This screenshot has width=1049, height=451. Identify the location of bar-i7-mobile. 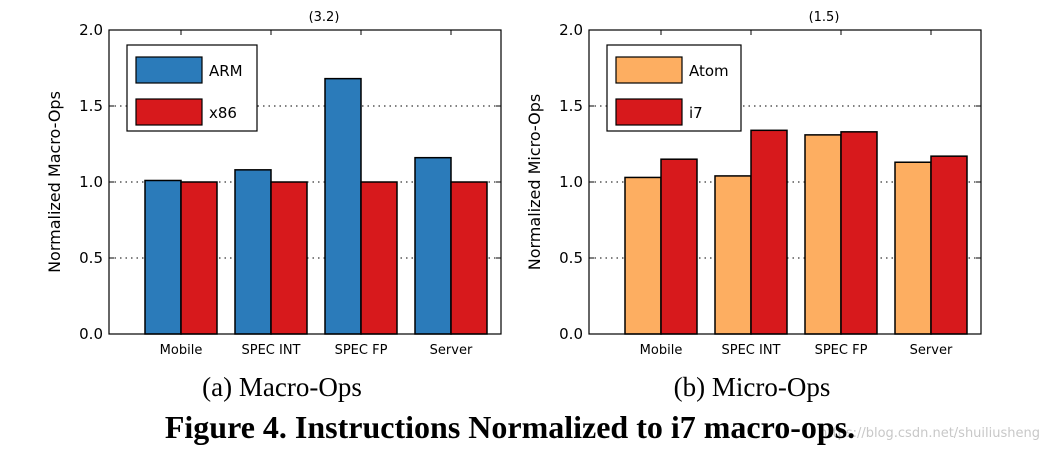
(679, 246).